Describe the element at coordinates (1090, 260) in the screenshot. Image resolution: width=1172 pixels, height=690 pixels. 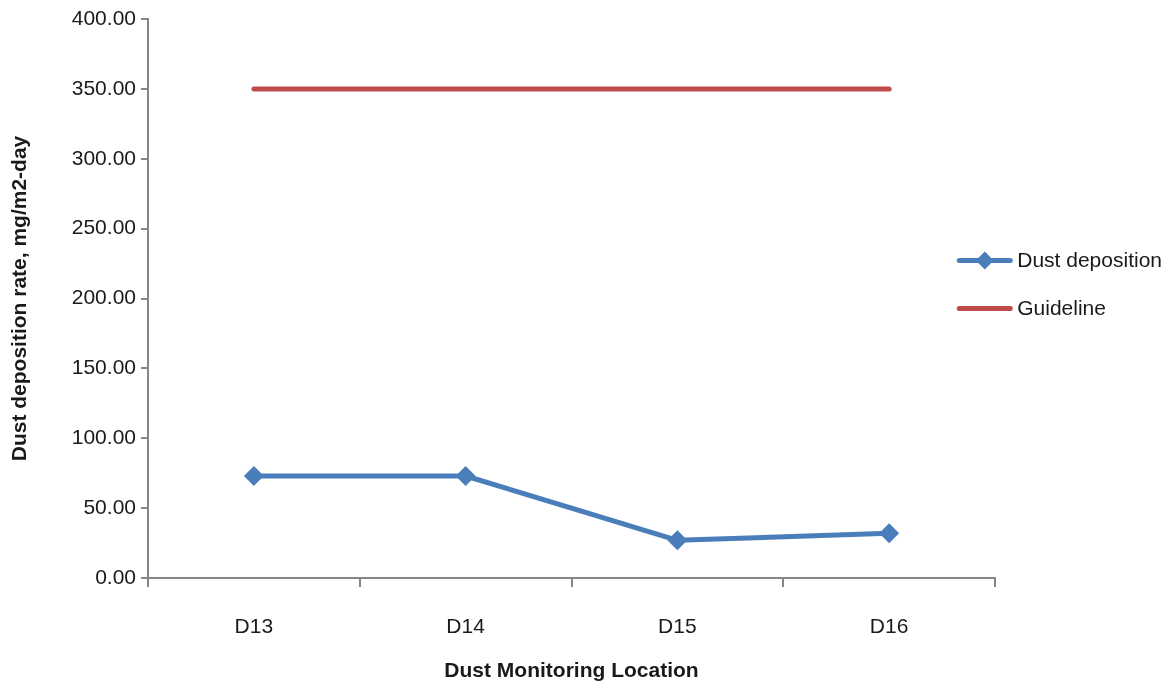
I see `legend-label: Dust deposition` at that location.